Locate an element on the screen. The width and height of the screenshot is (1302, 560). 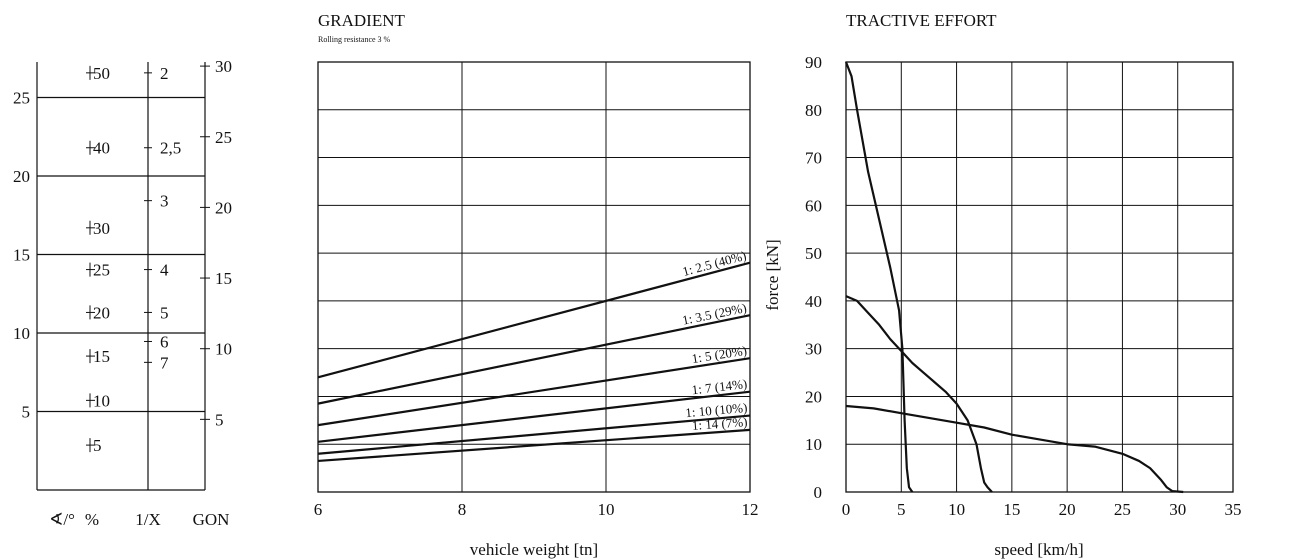
gradient-line-label: 1: 7 (14%) is located at coordinates (719, 386).